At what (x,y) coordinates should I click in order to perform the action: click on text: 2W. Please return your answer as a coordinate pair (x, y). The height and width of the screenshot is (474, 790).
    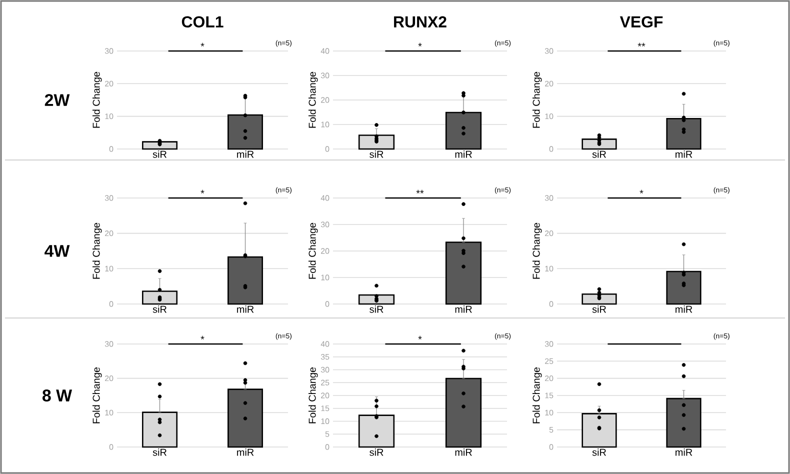
    Looking at the image, I should click on (57, 100).